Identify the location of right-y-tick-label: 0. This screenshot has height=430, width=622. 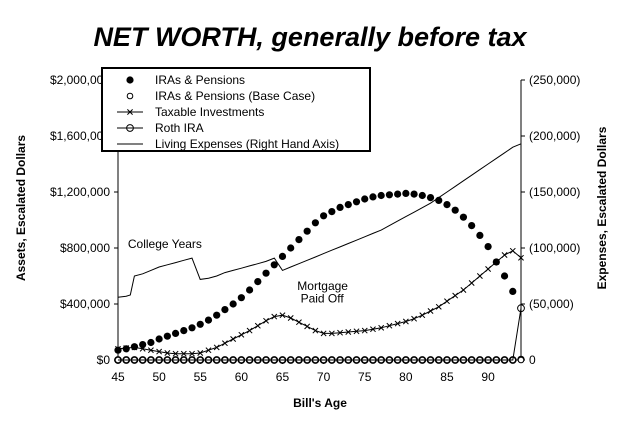
(532, 360).